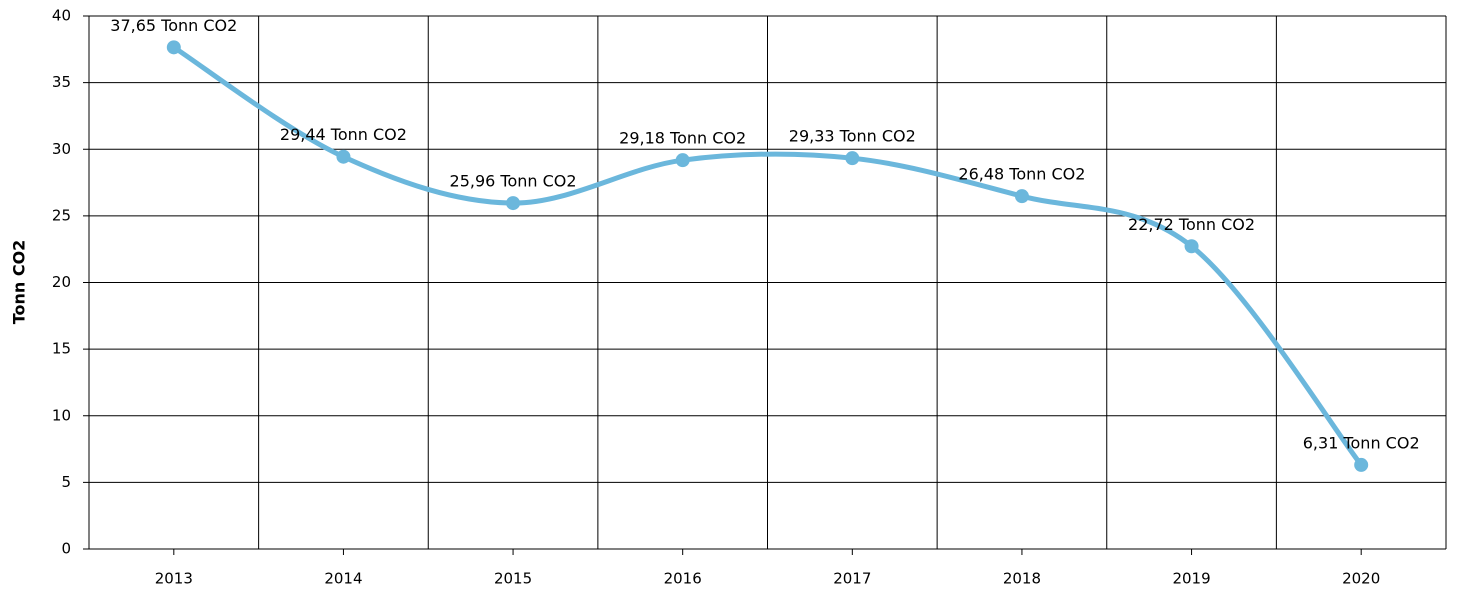  What do you see at coordinates (66, 482) in the screenshot?
I see `y-tick-label: 5` at bounding box center [66, 482].